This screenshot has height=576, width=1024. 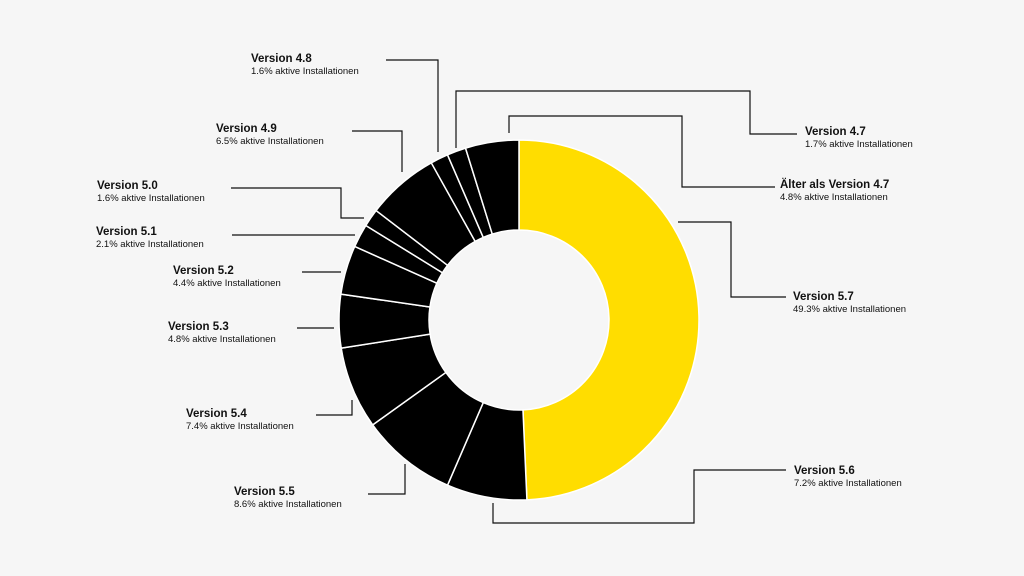 I want to click on label-version-5-5: Version 5.5, so click(x=264, y=492).